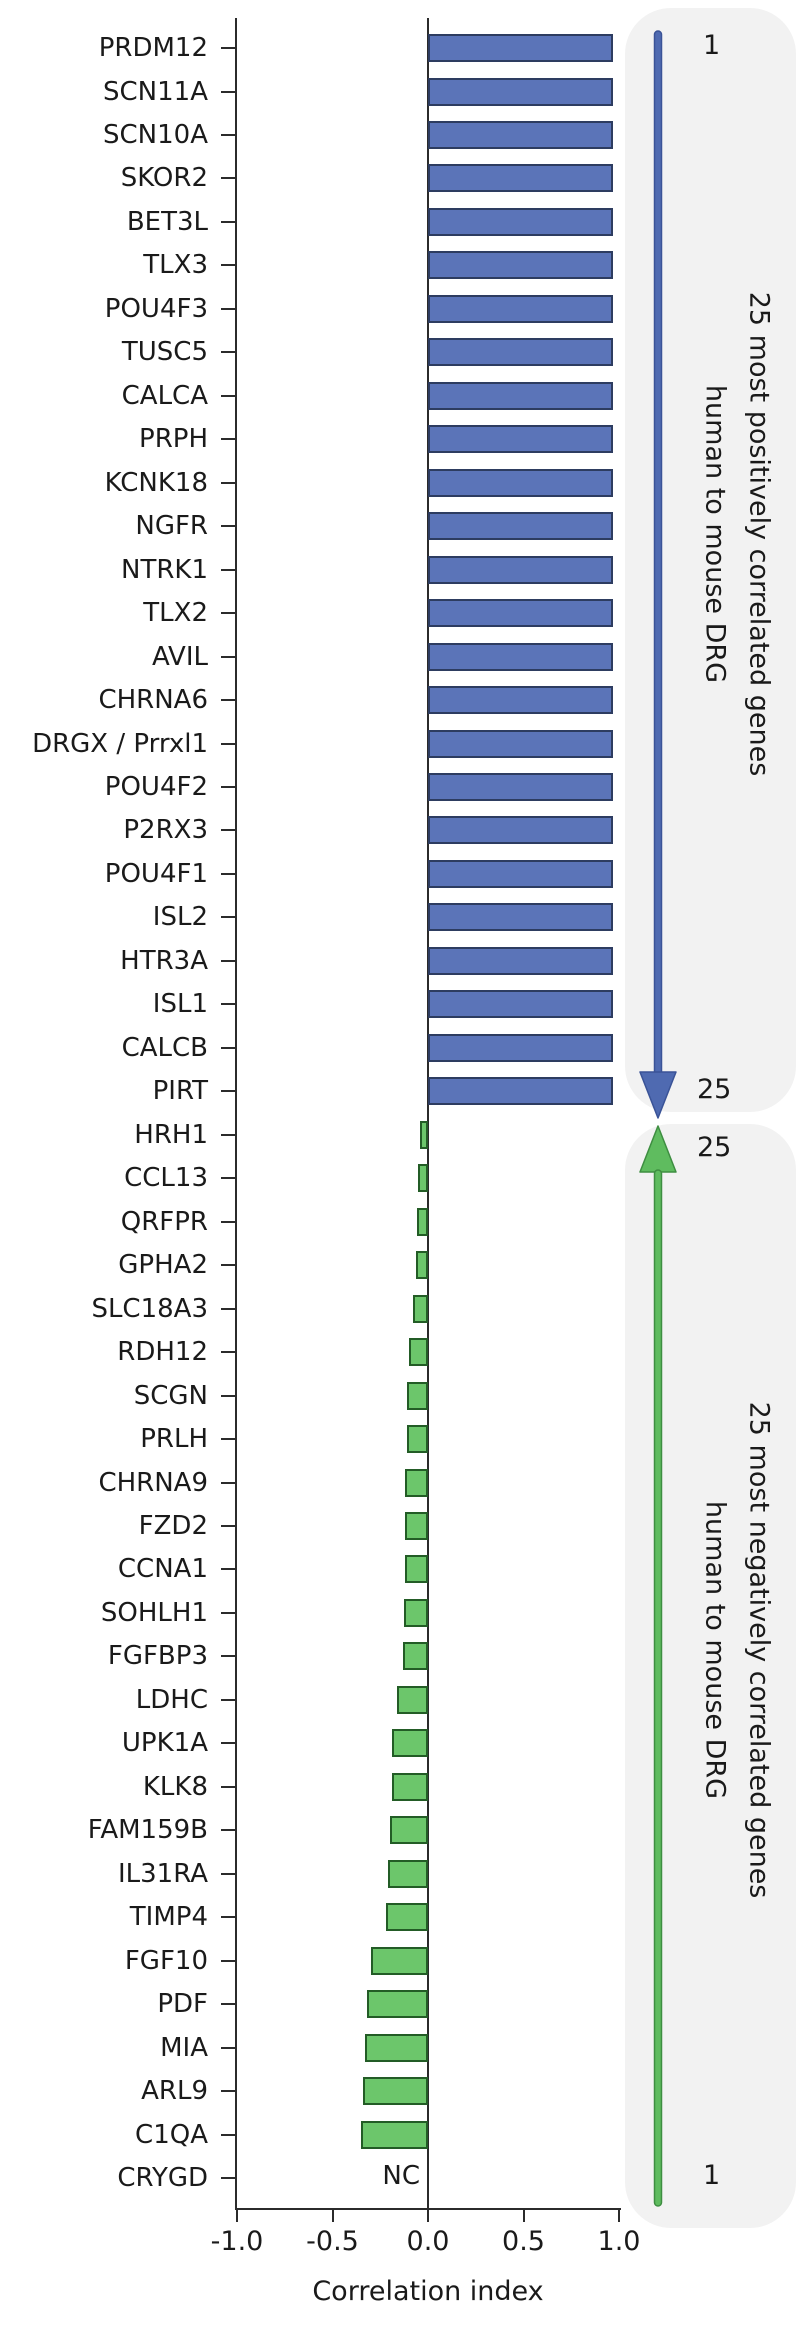 This screenshot has width=800, height=2327. I want to click on gene-row: P2RX3, so click(312, 830).